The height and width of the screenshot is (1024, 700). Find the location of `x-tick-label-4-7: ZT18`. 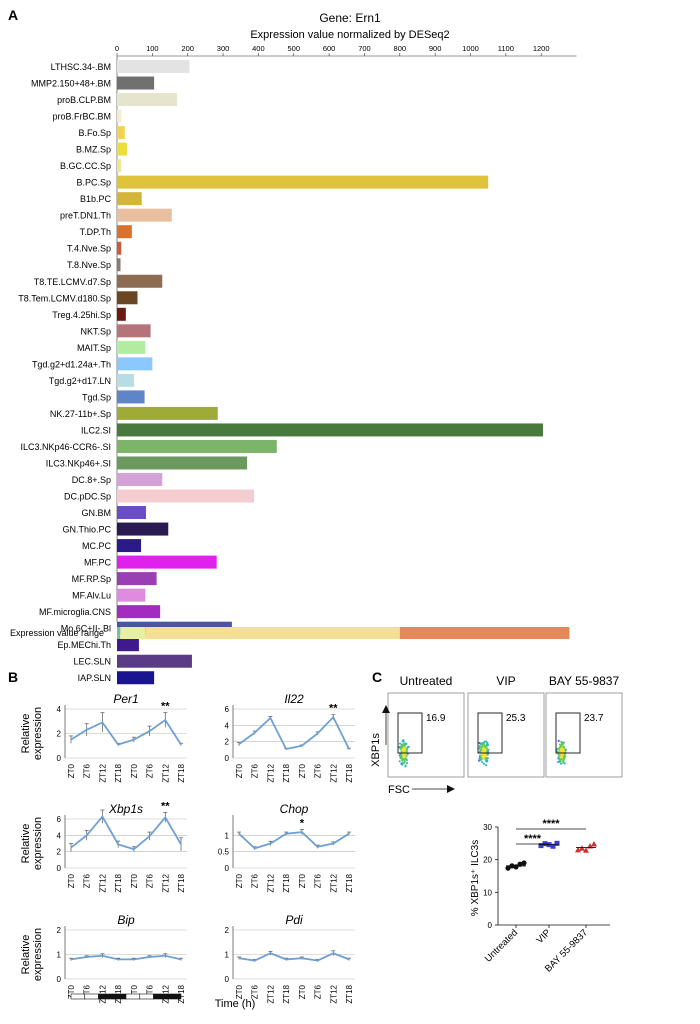

x-tick-label-4-7: ZT18 is located at coordinates (181, 993).